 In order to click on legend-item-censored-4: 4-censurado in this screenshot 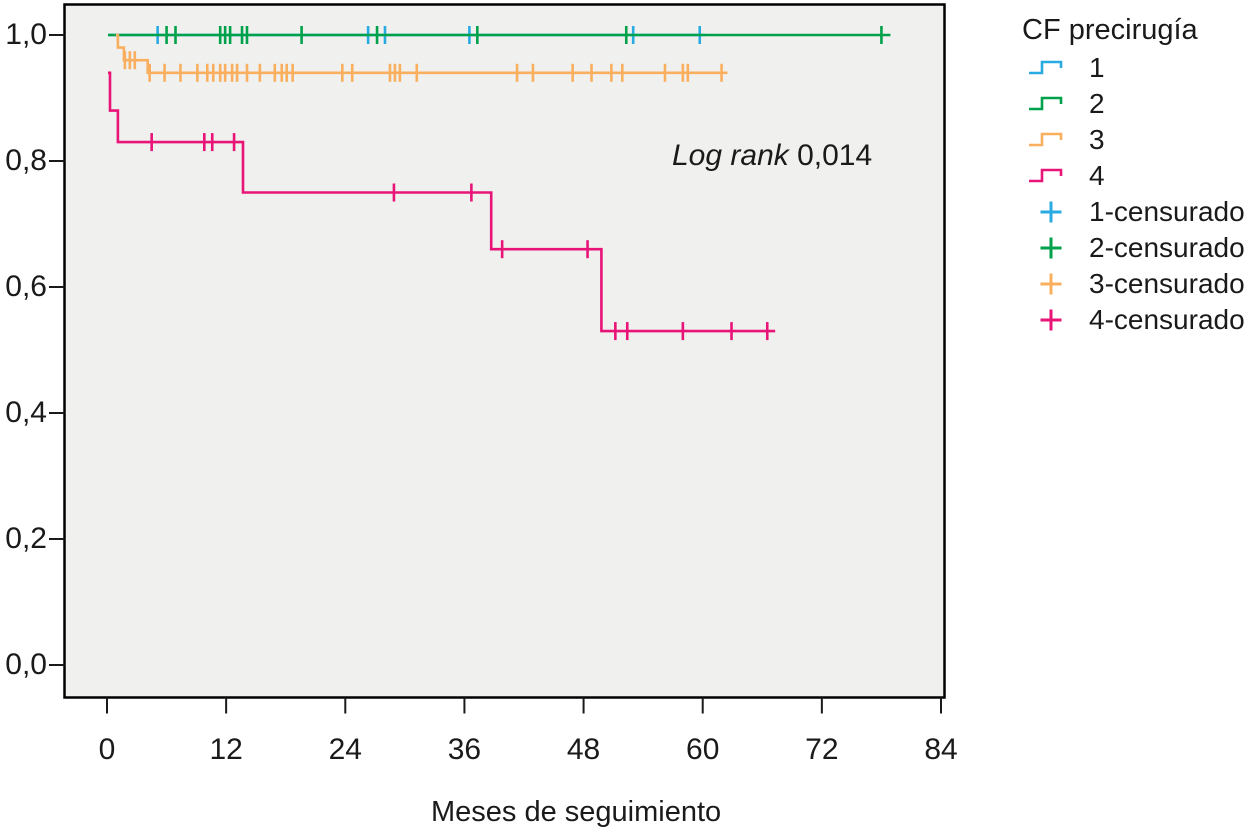, I will do `click(1128, 320)`.